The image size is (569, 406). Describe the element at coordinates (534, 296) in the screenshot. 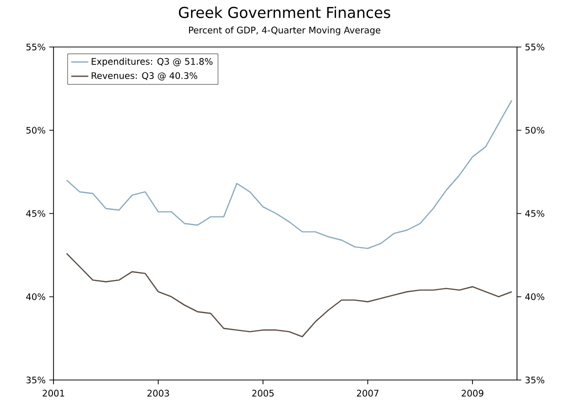

I see `y2-tick-label: 40%` at that location.